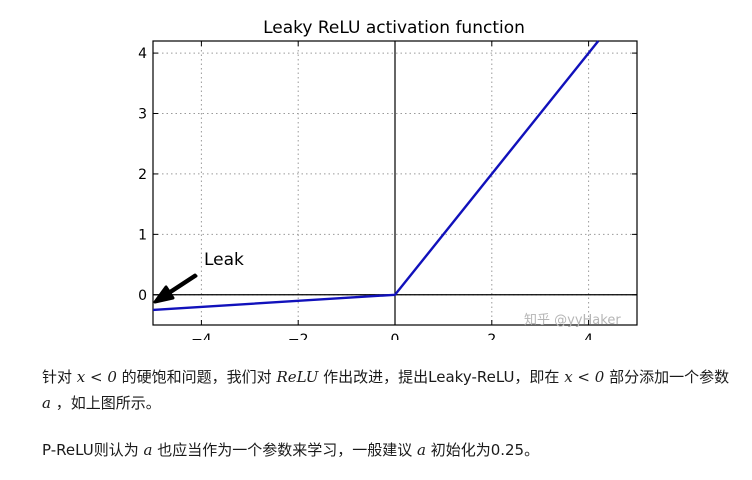 The height and width of the screenshot is (480, 752). What do you see at coordinates (105, 403) in the screenshot?
I see `text-span: ，如上图所示。` at bounding box center [105, 403].